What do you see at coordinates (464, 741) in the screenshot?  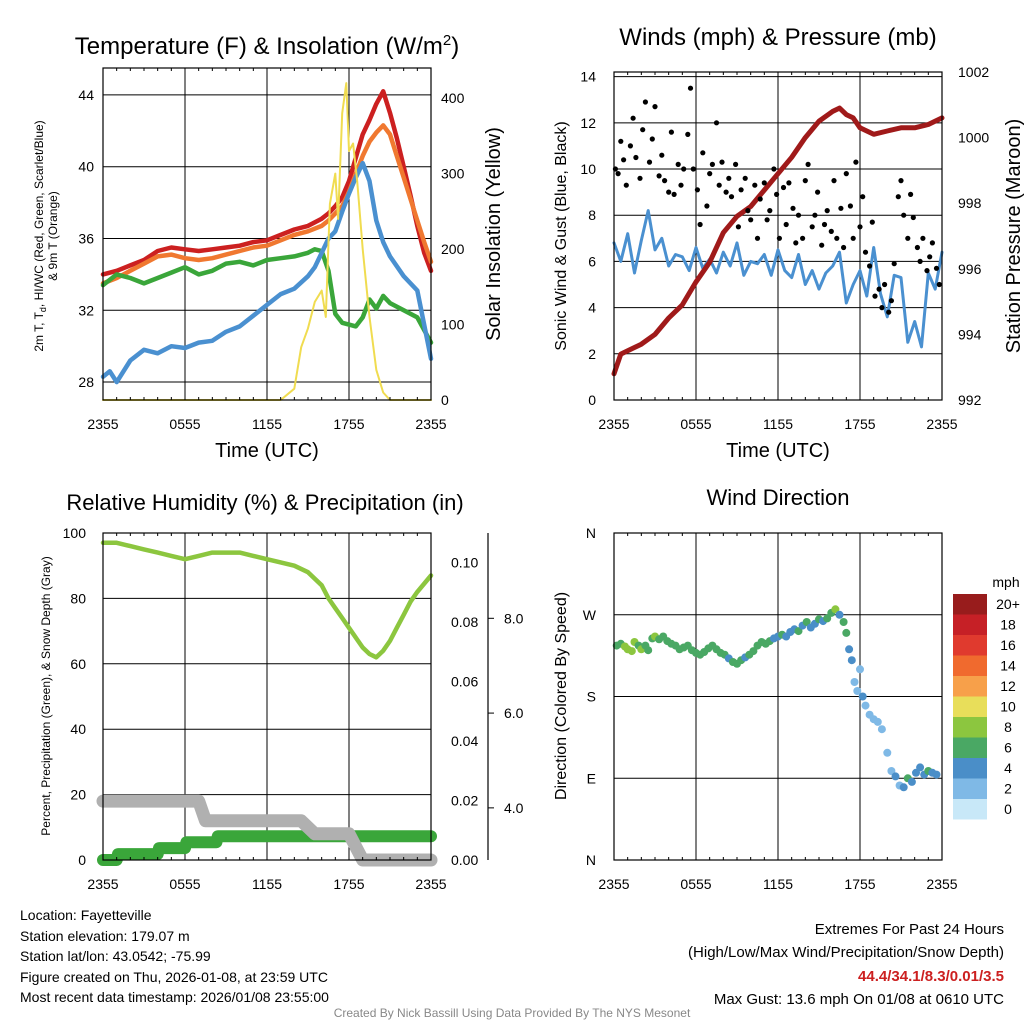 I see `rh-y2tick-label: 0.04` at bounding box center [464, 741].